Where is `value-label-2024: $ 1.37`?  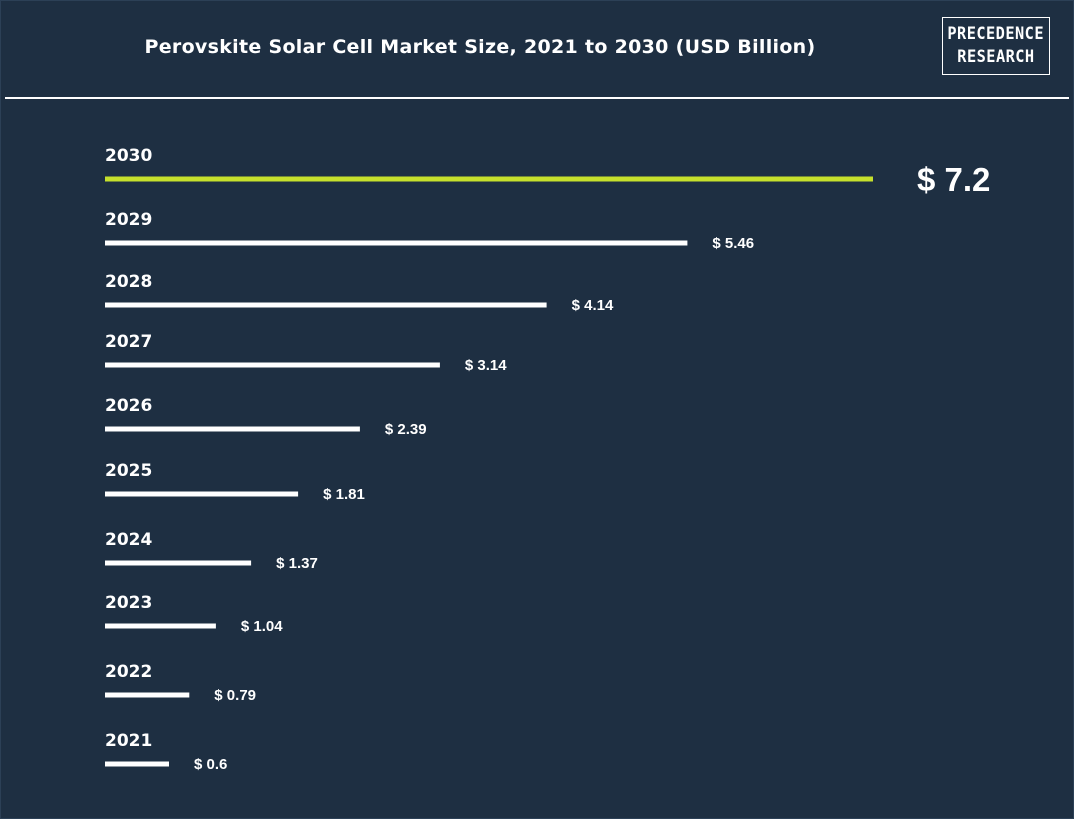
value-label-2024: $ 1.37 is located at coordinates (297, 563).